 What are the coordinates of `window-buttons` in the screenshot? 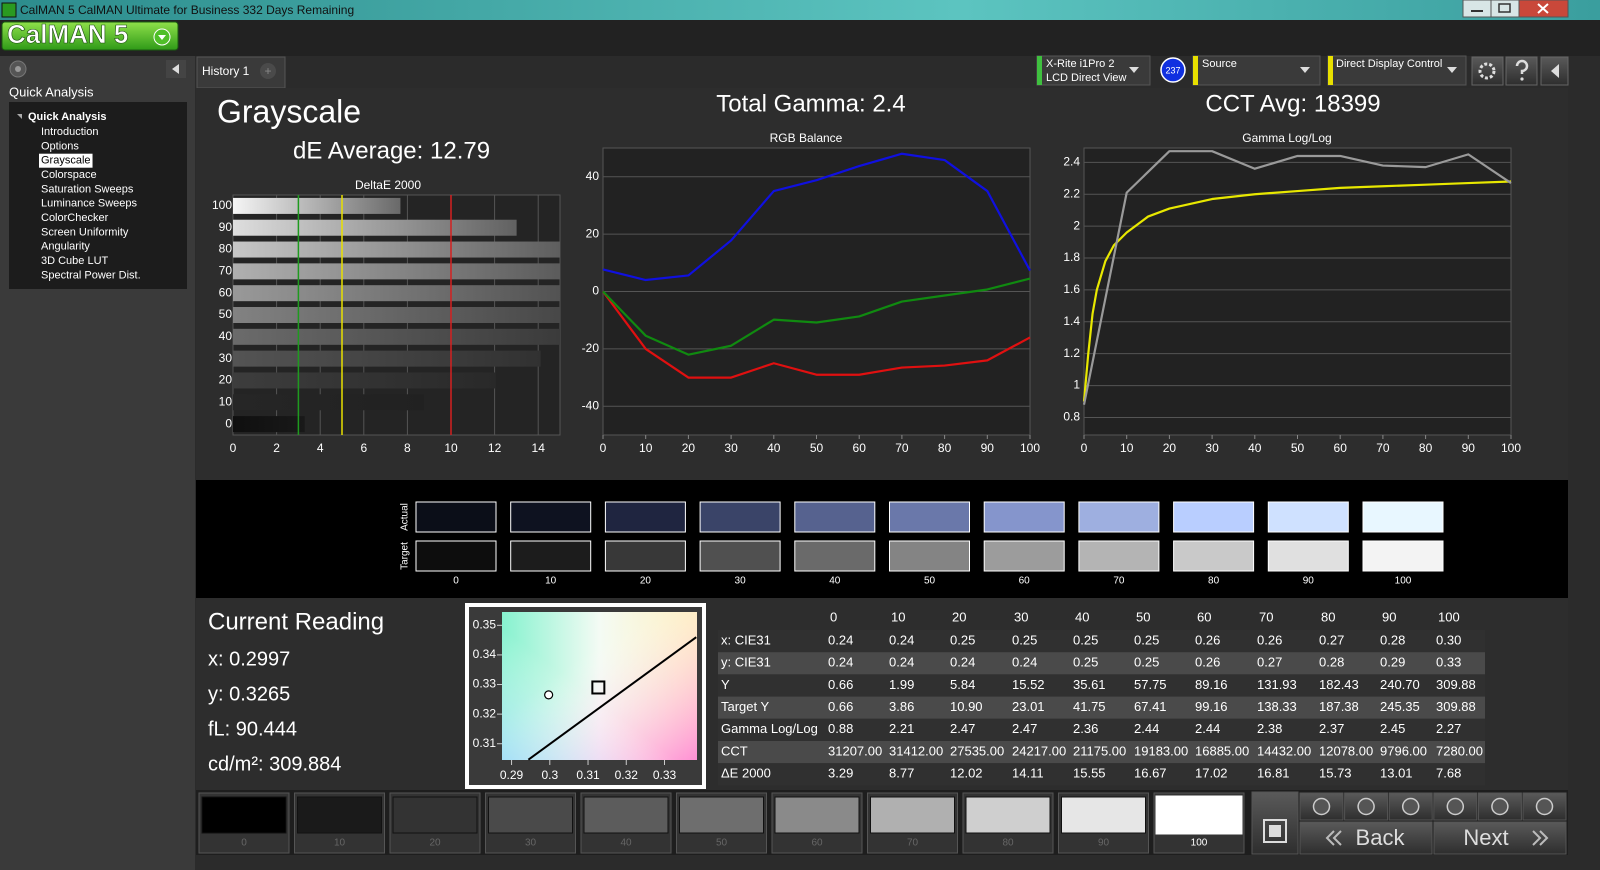 It's located at (1515, 9).